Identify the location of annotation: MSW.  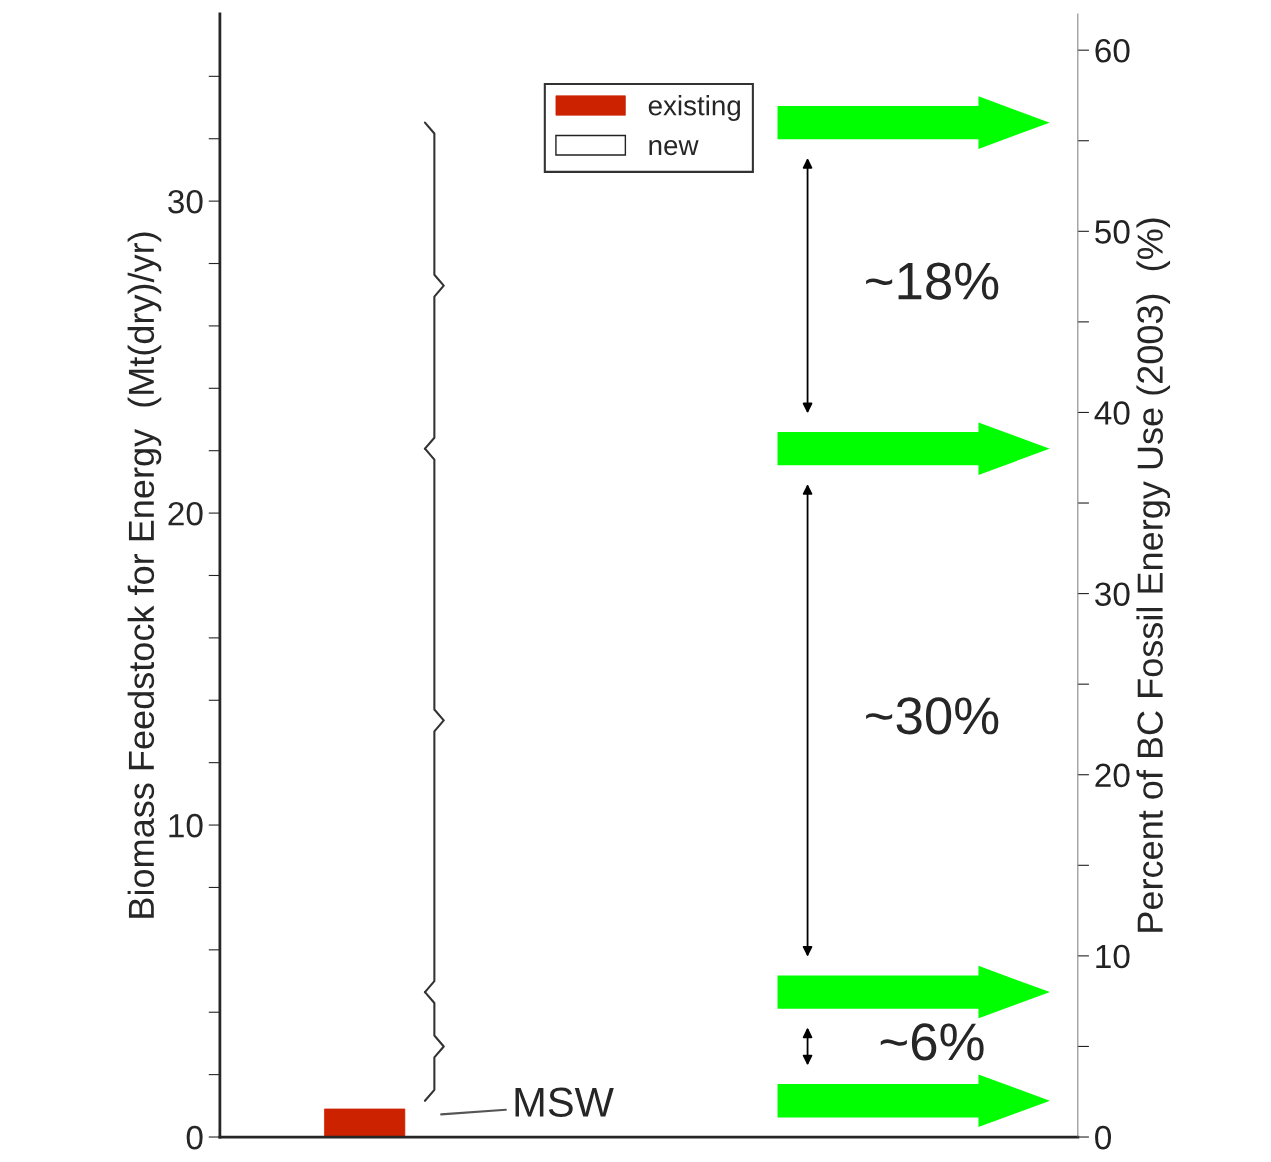
(564, 1102).